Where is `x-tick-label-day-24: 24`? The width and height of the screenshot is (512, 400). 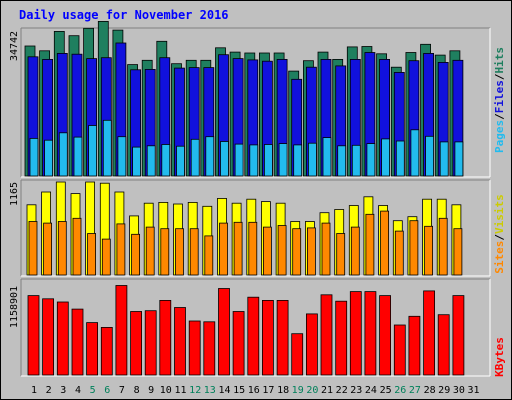
x-tick-label-day-24: 24 is located at coordinates (371, 390).